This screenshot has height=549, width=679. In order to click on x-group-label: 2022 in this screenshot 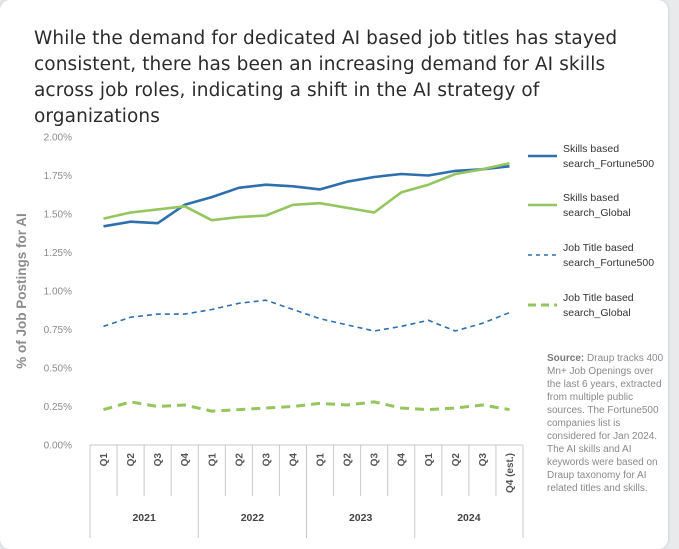, I will do `click(253, 518)`.